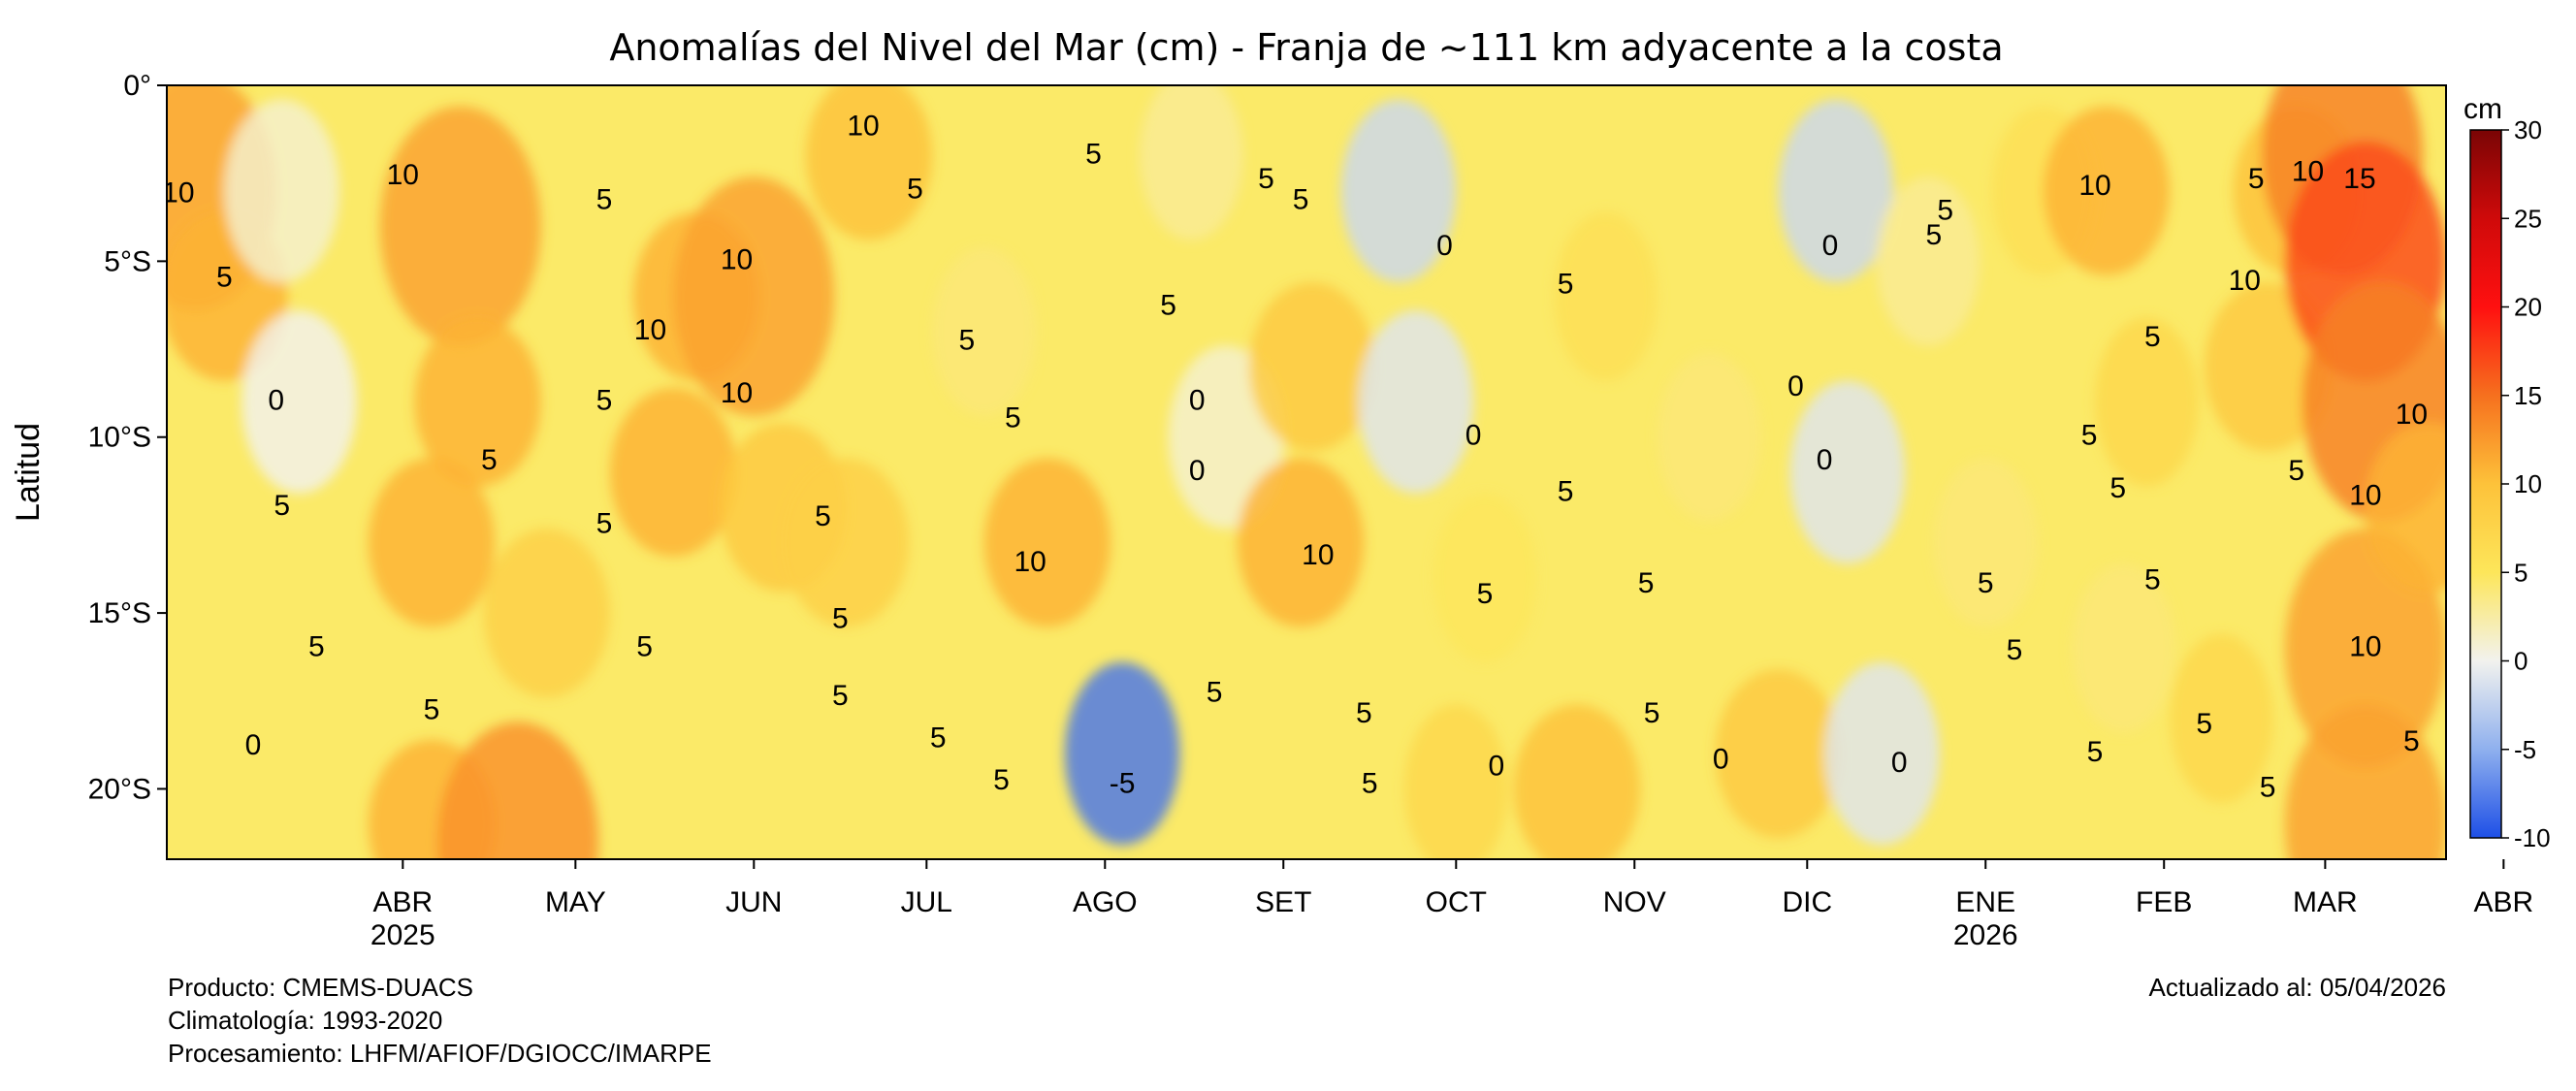 The width and height of the screenshot is (2576, 1091). Describe the element at coordinates (2482, 109) in the screenshot. I see `colorbar-label: cm` at that location.